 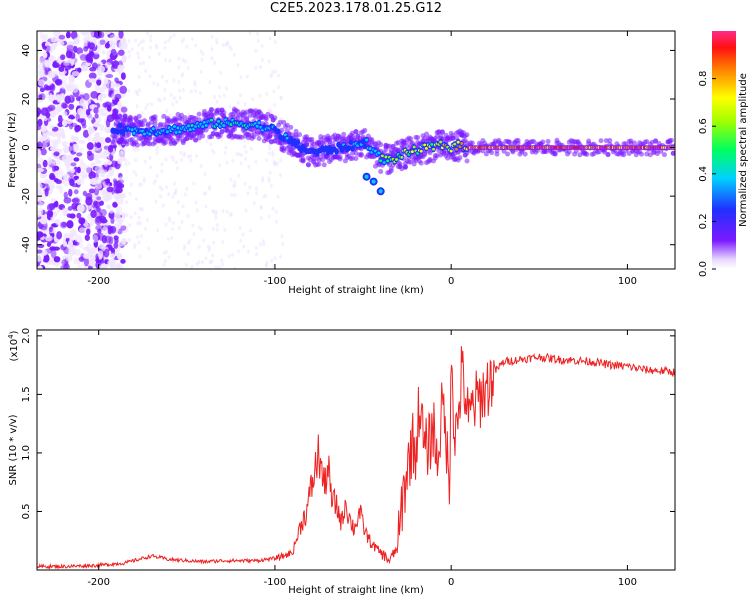 I want to click on x-tick-label: 100, so click(x=627, y=582).